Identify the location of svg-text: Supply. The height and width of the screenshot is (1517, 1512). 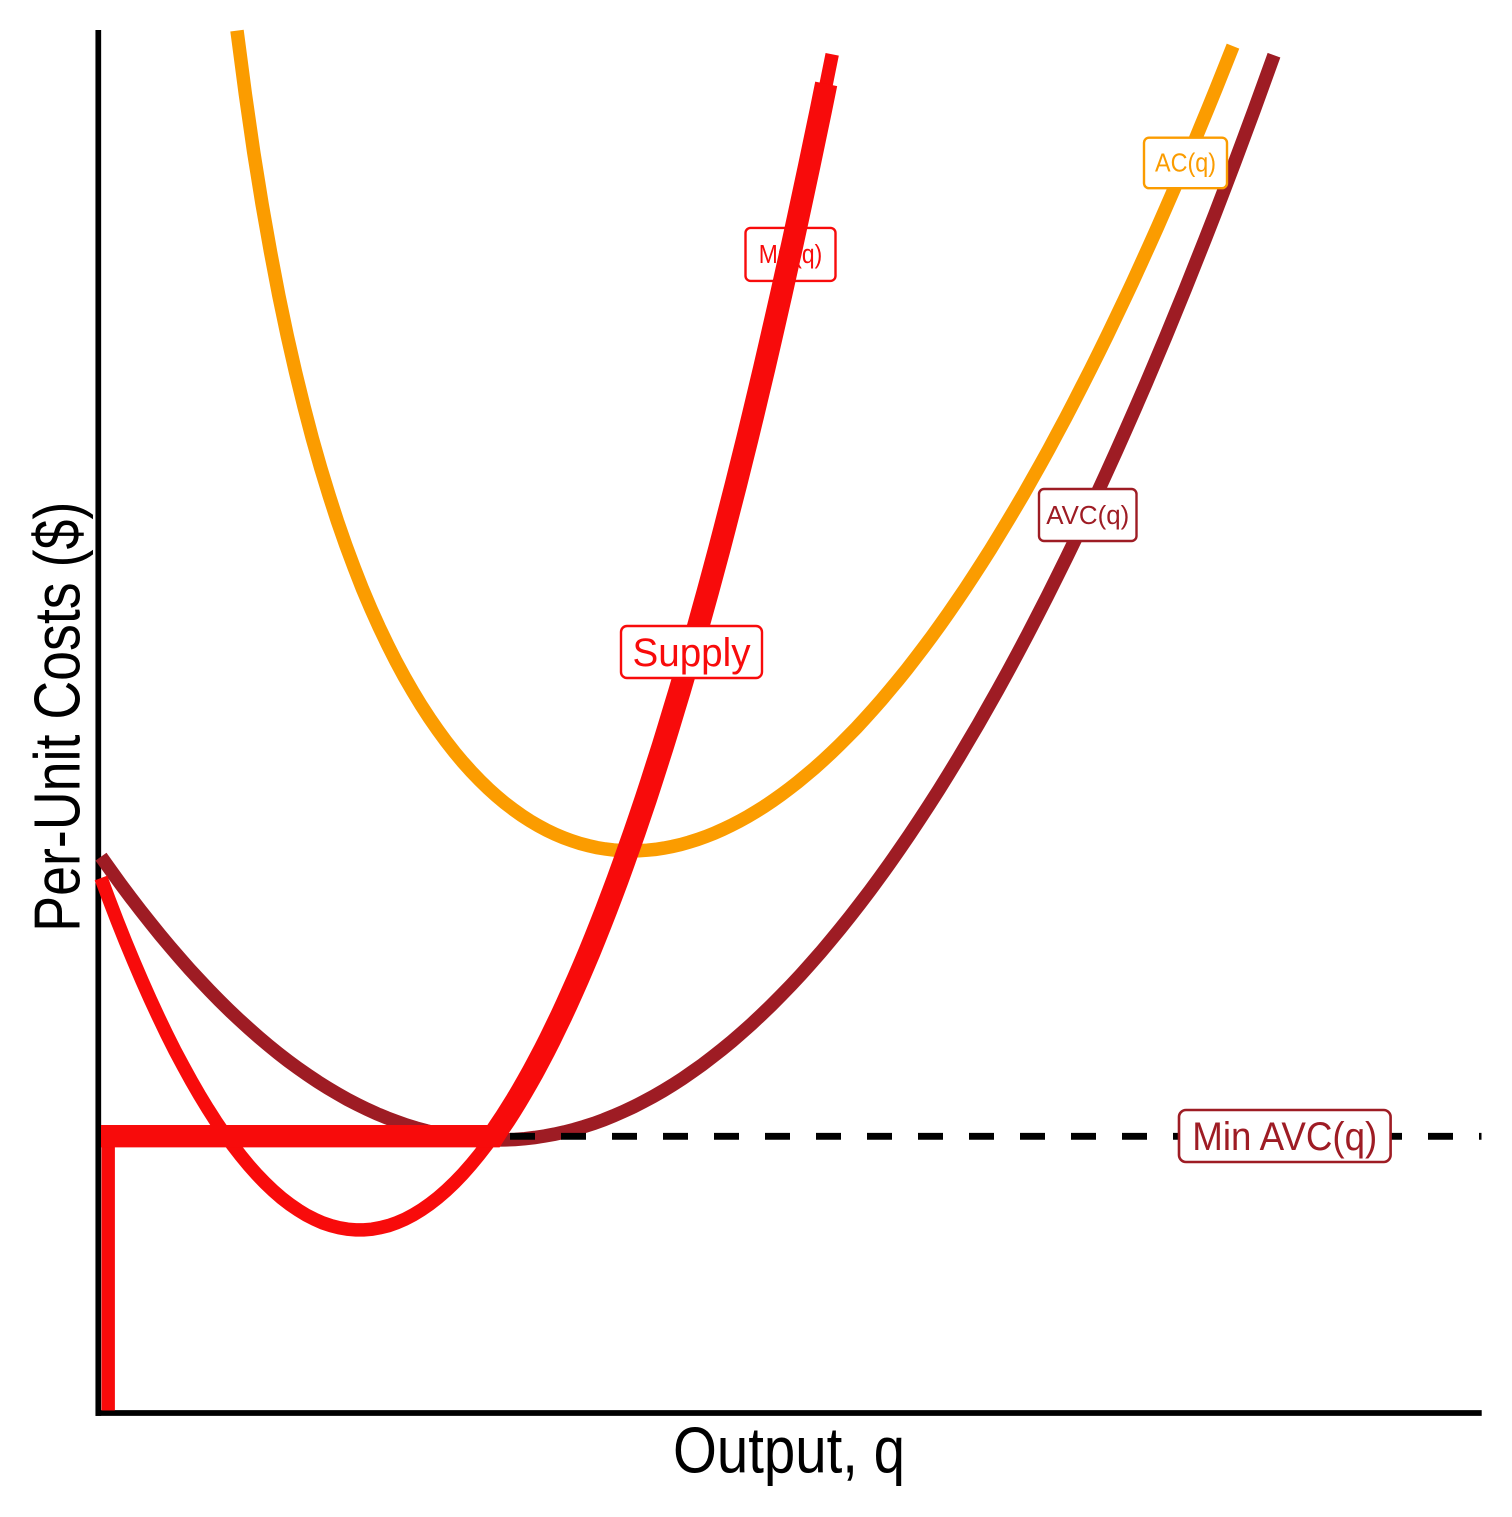
(692, 653).